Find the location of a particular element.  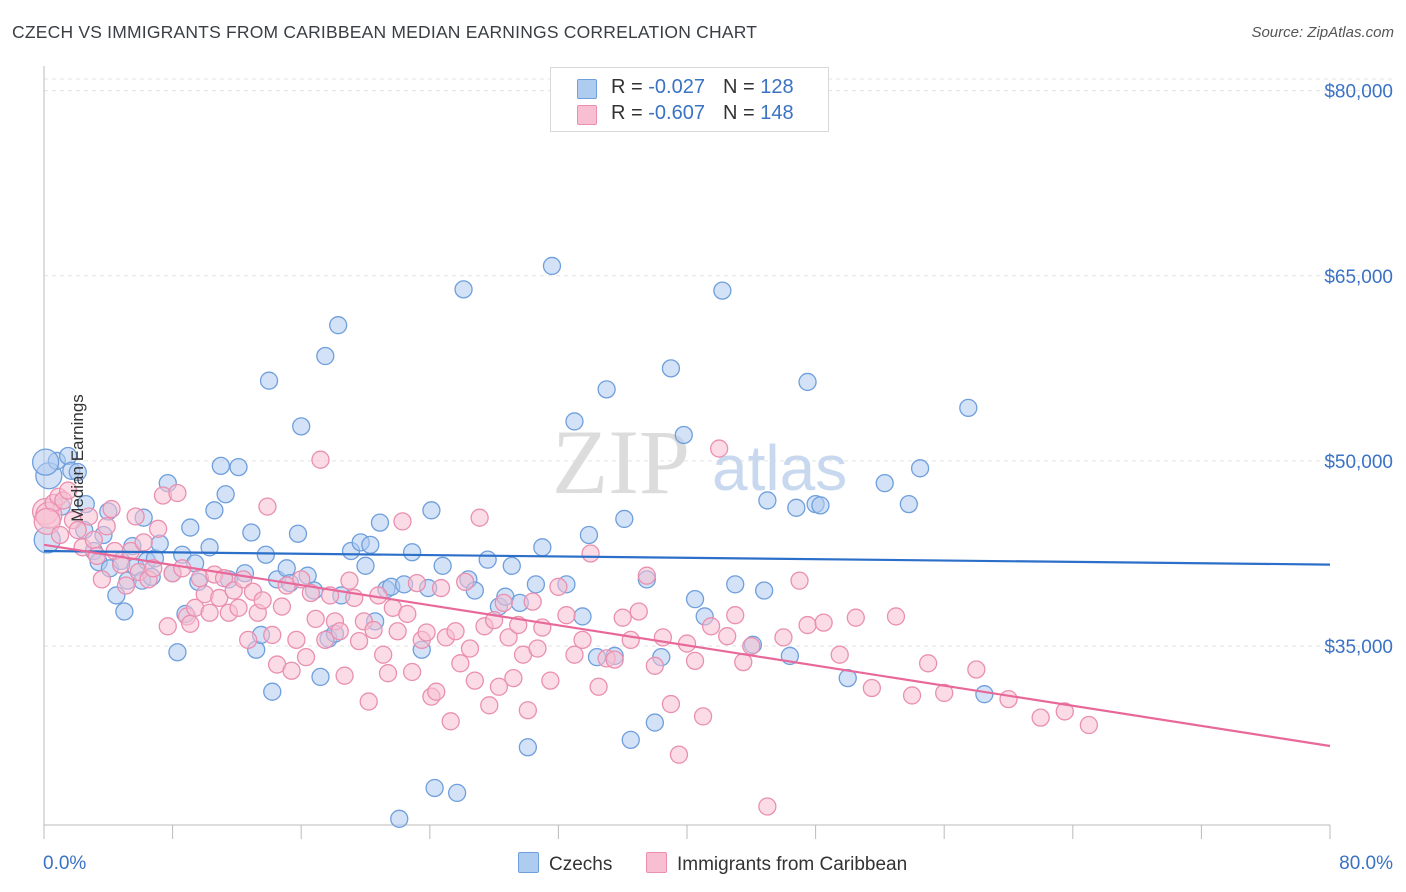

bottom-swatch-blue is located at coordinates (528, 862).